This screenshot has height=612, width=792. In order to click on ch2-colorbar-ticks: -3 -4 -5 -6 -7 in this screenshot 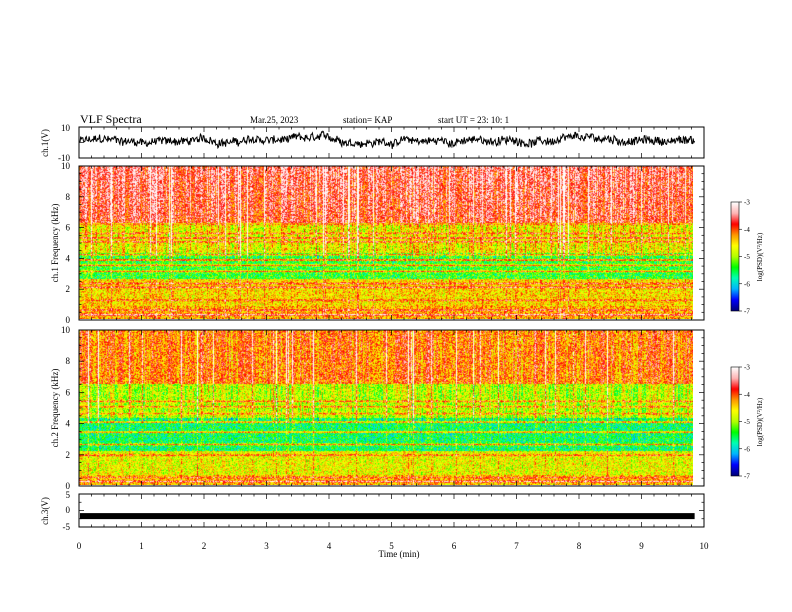, I will do `click(744, 422)`.